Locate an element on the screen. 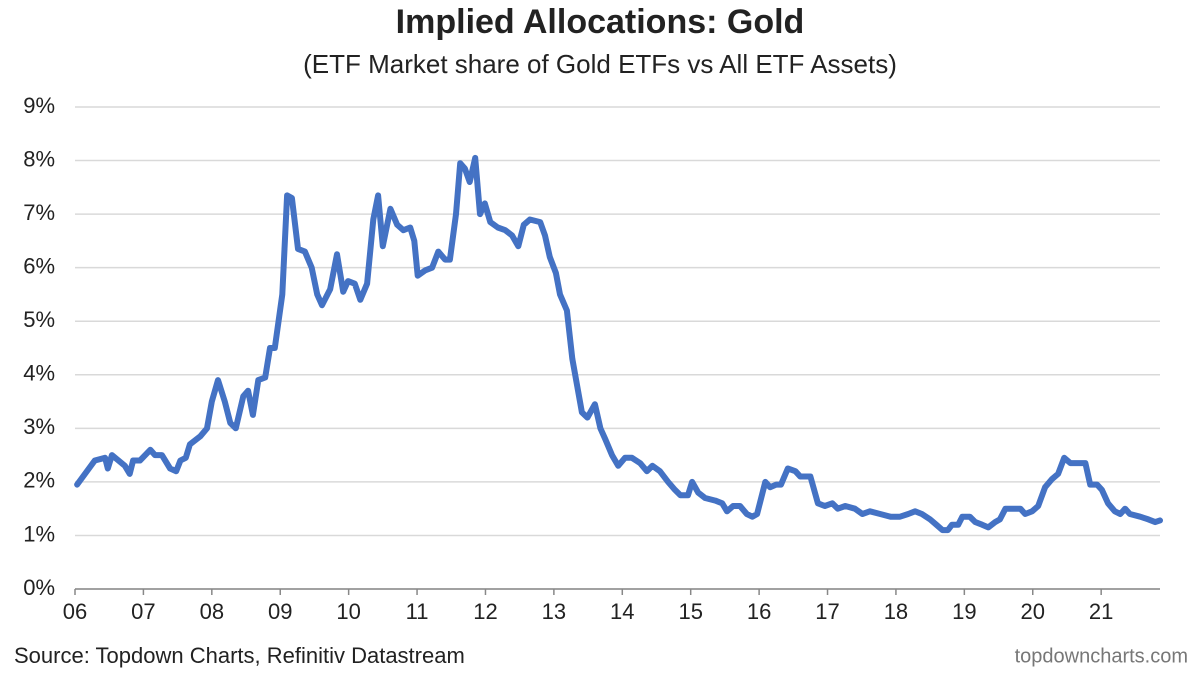  x-tick-label: 08 is located at coordinates (212, 611).